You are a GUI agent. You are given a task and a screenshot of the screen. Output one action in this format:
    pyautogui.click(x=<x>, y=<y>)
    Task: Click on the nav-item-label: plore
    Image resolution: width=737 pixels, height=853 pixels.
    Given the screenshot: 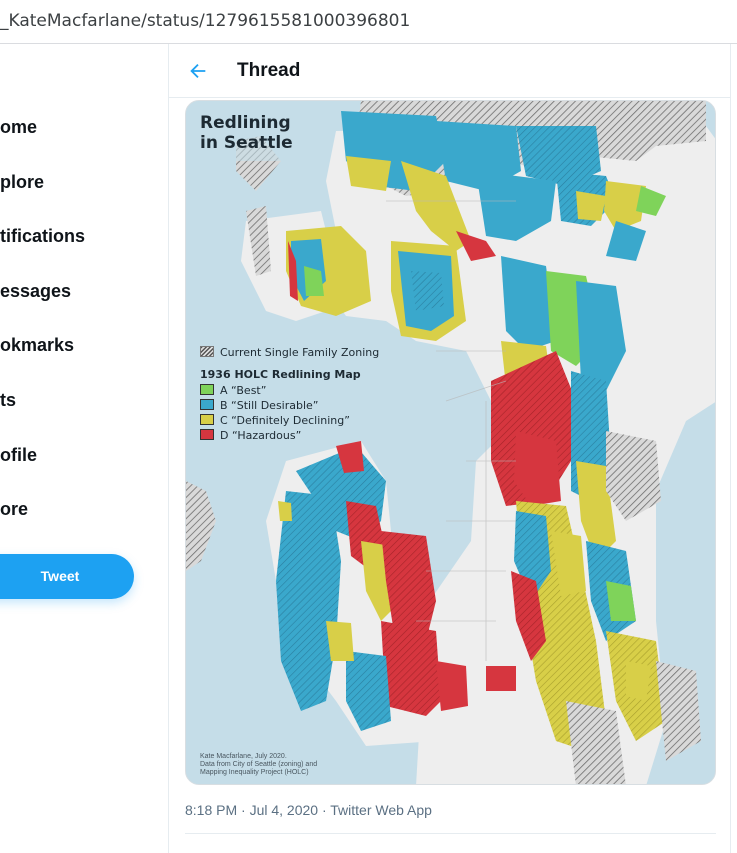 What is the action you would take?
    pyautogui.click(x=22, y=182)
    